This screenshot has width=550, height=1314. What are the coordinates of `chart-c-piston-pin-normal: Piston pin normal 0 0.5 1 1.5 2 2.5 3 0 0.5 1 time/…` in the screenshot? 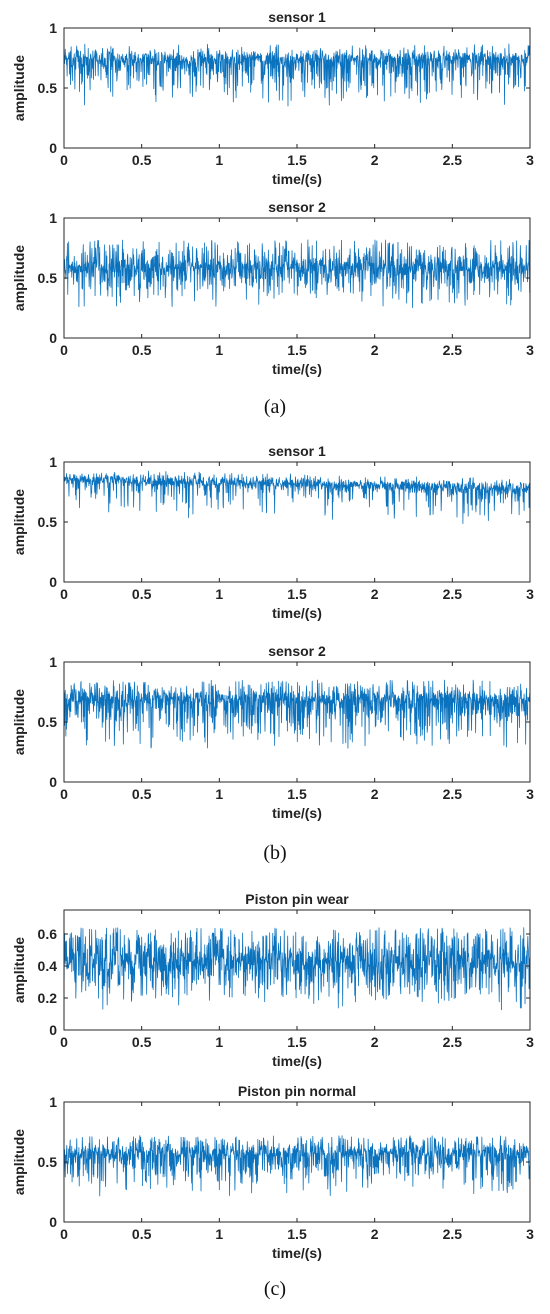 It's located at (272, 1172).